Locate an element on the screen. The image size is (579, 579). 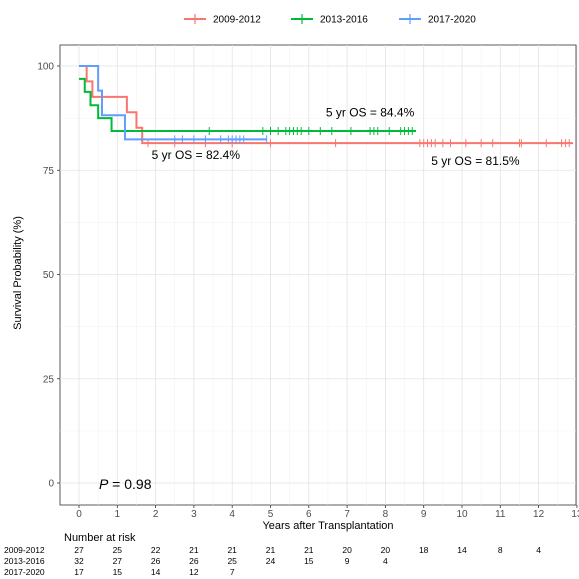
survival-curves is located at coordinates (326, 105).